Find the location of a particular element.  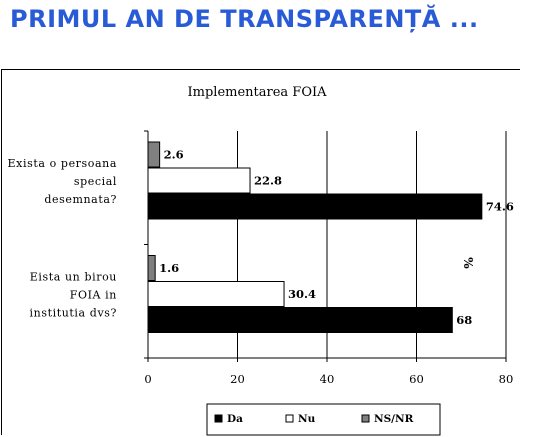

data-label: 30.4 is located at coordinates (302, 294).